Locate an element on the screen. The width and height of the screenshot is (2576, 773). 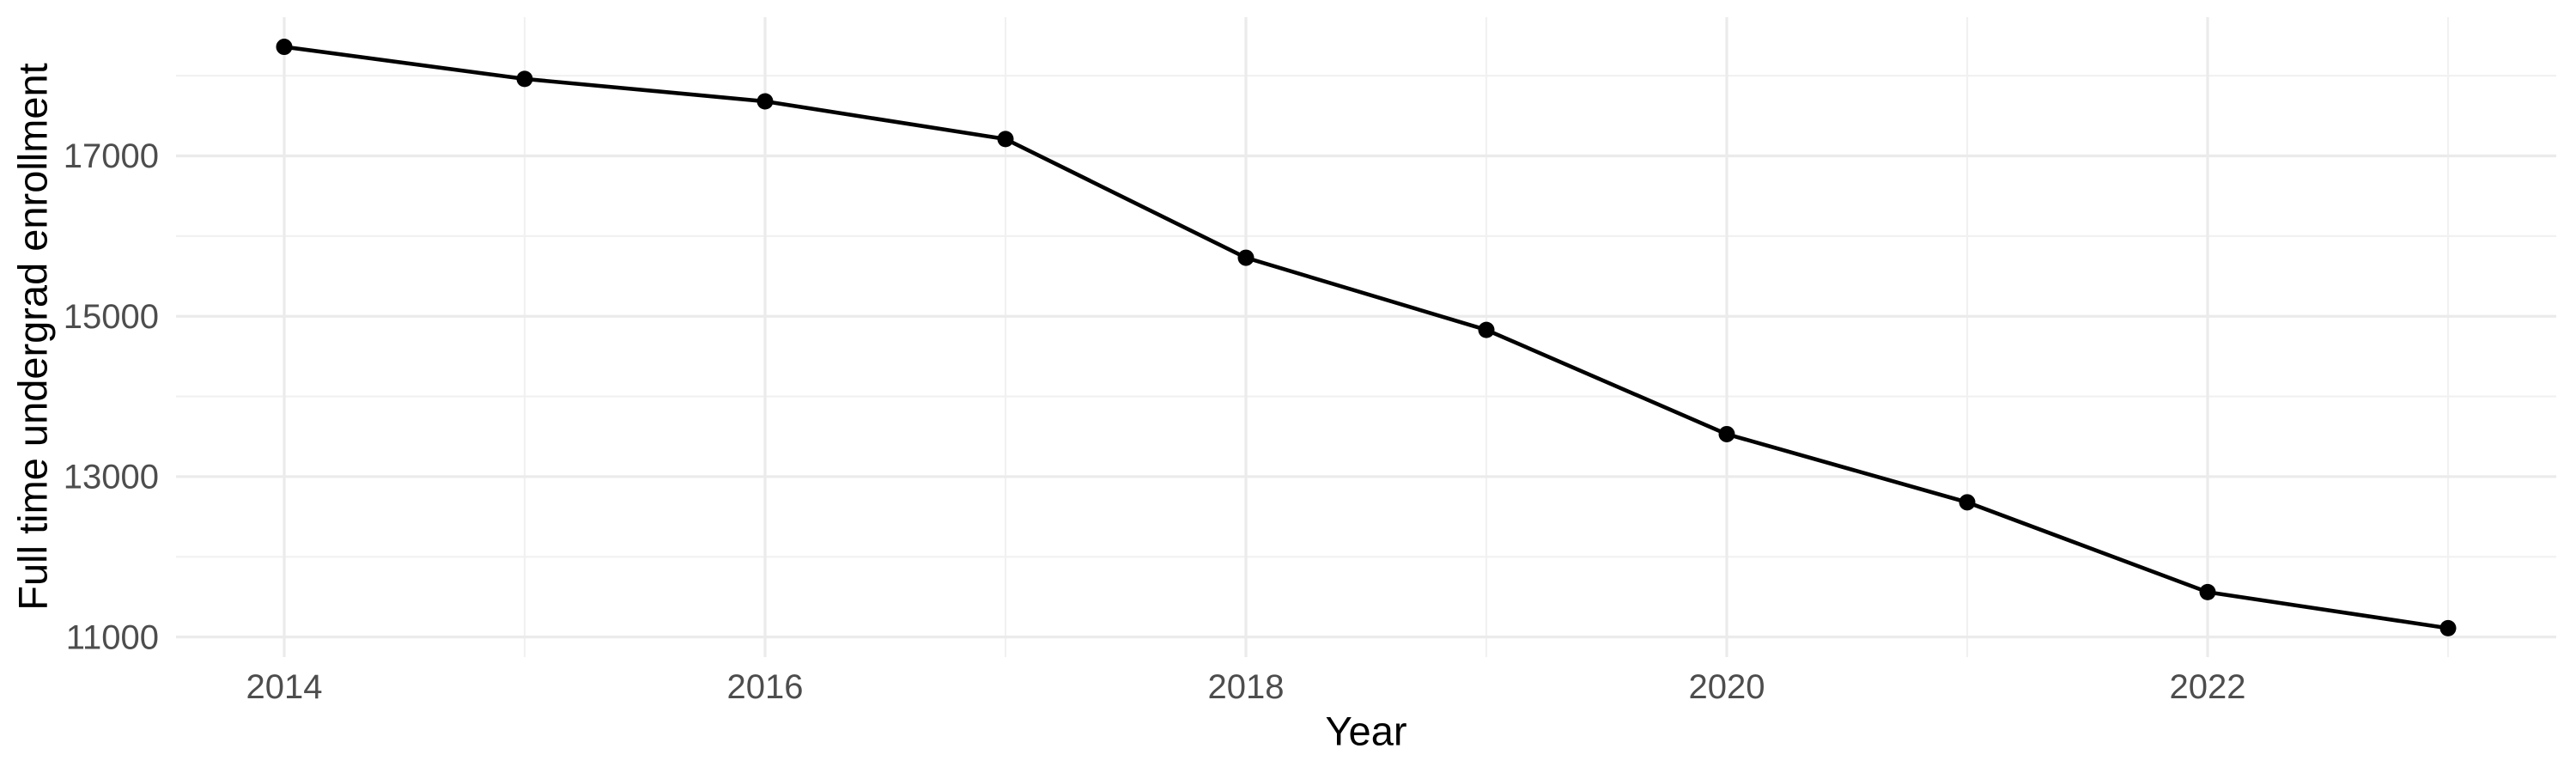
x-tick-label: 2014 is located at coordinates (284, 687).